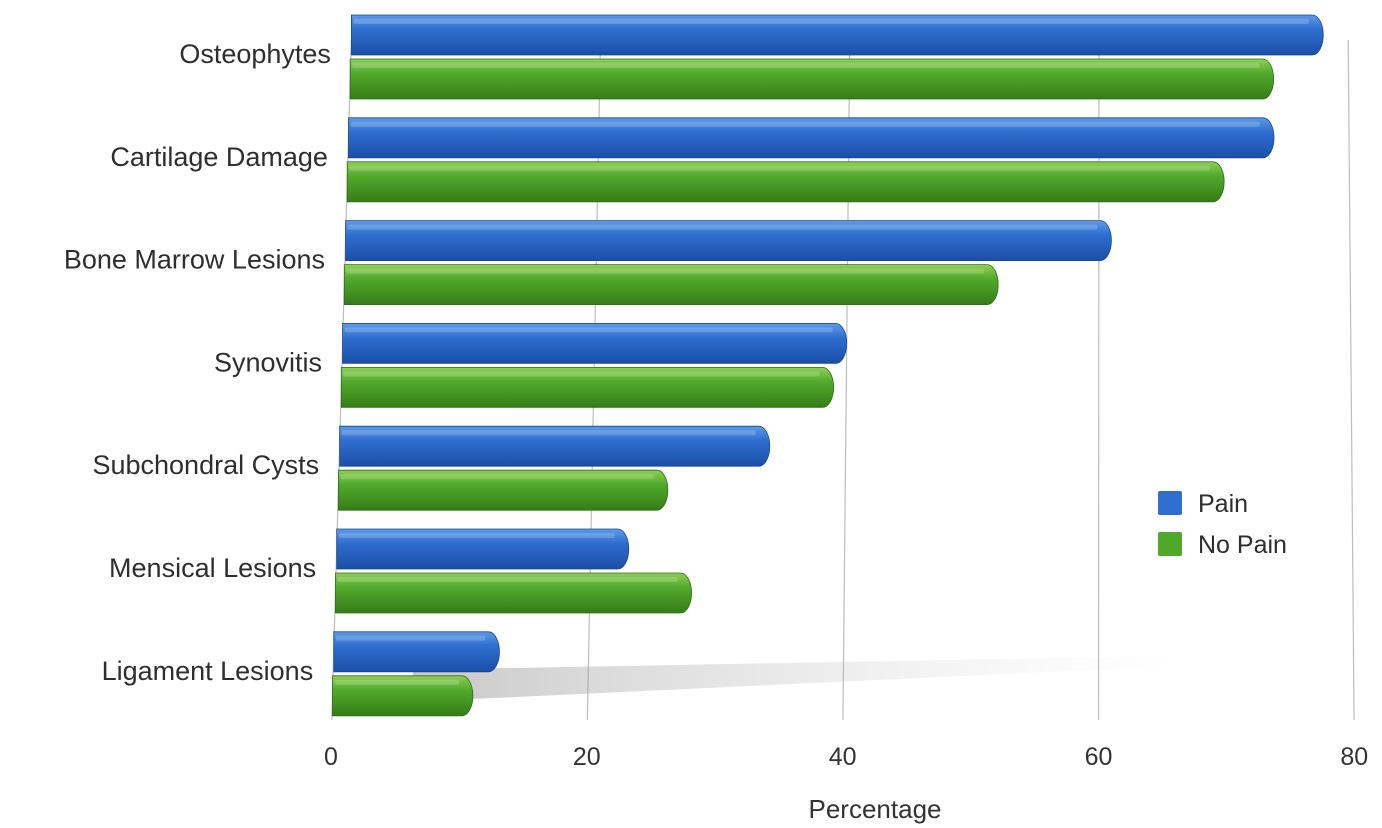 Image resolution: width=1382 pixels, height=828 pixels. Describe the element at coordinates (208, 671) in the screenshot. I see `category-label-ligament-lesions: Ligament Lesions` at that location.